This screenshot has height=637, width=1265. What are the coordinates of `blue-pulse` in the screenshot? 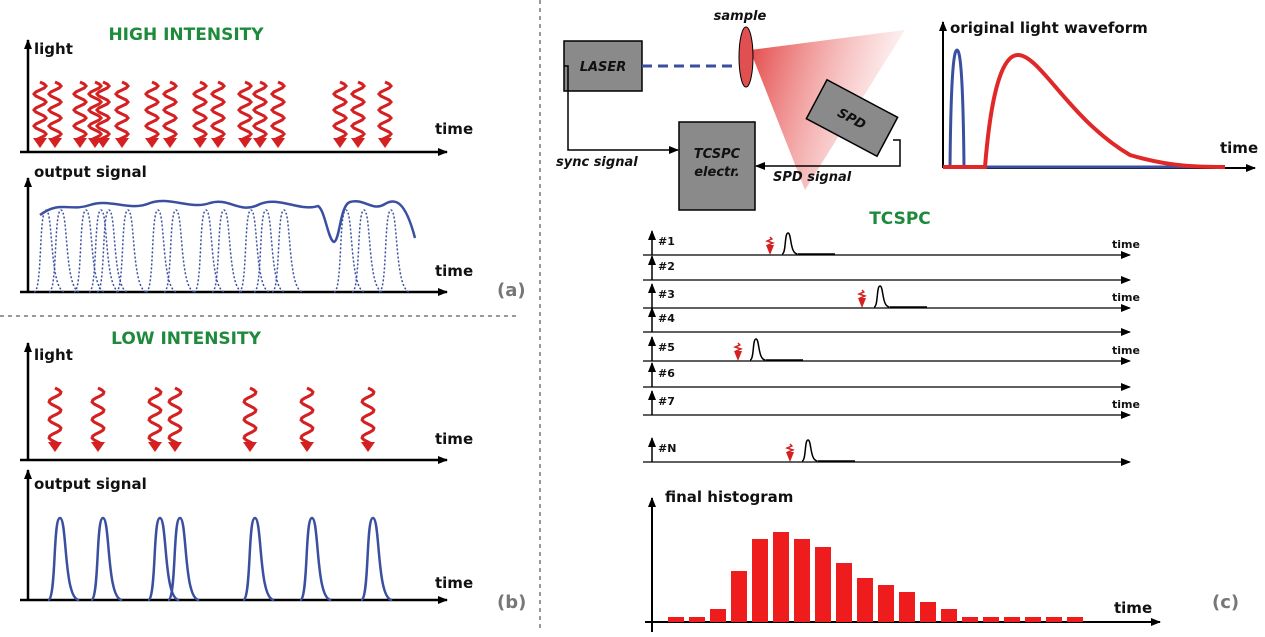 It's located at (957, 108).